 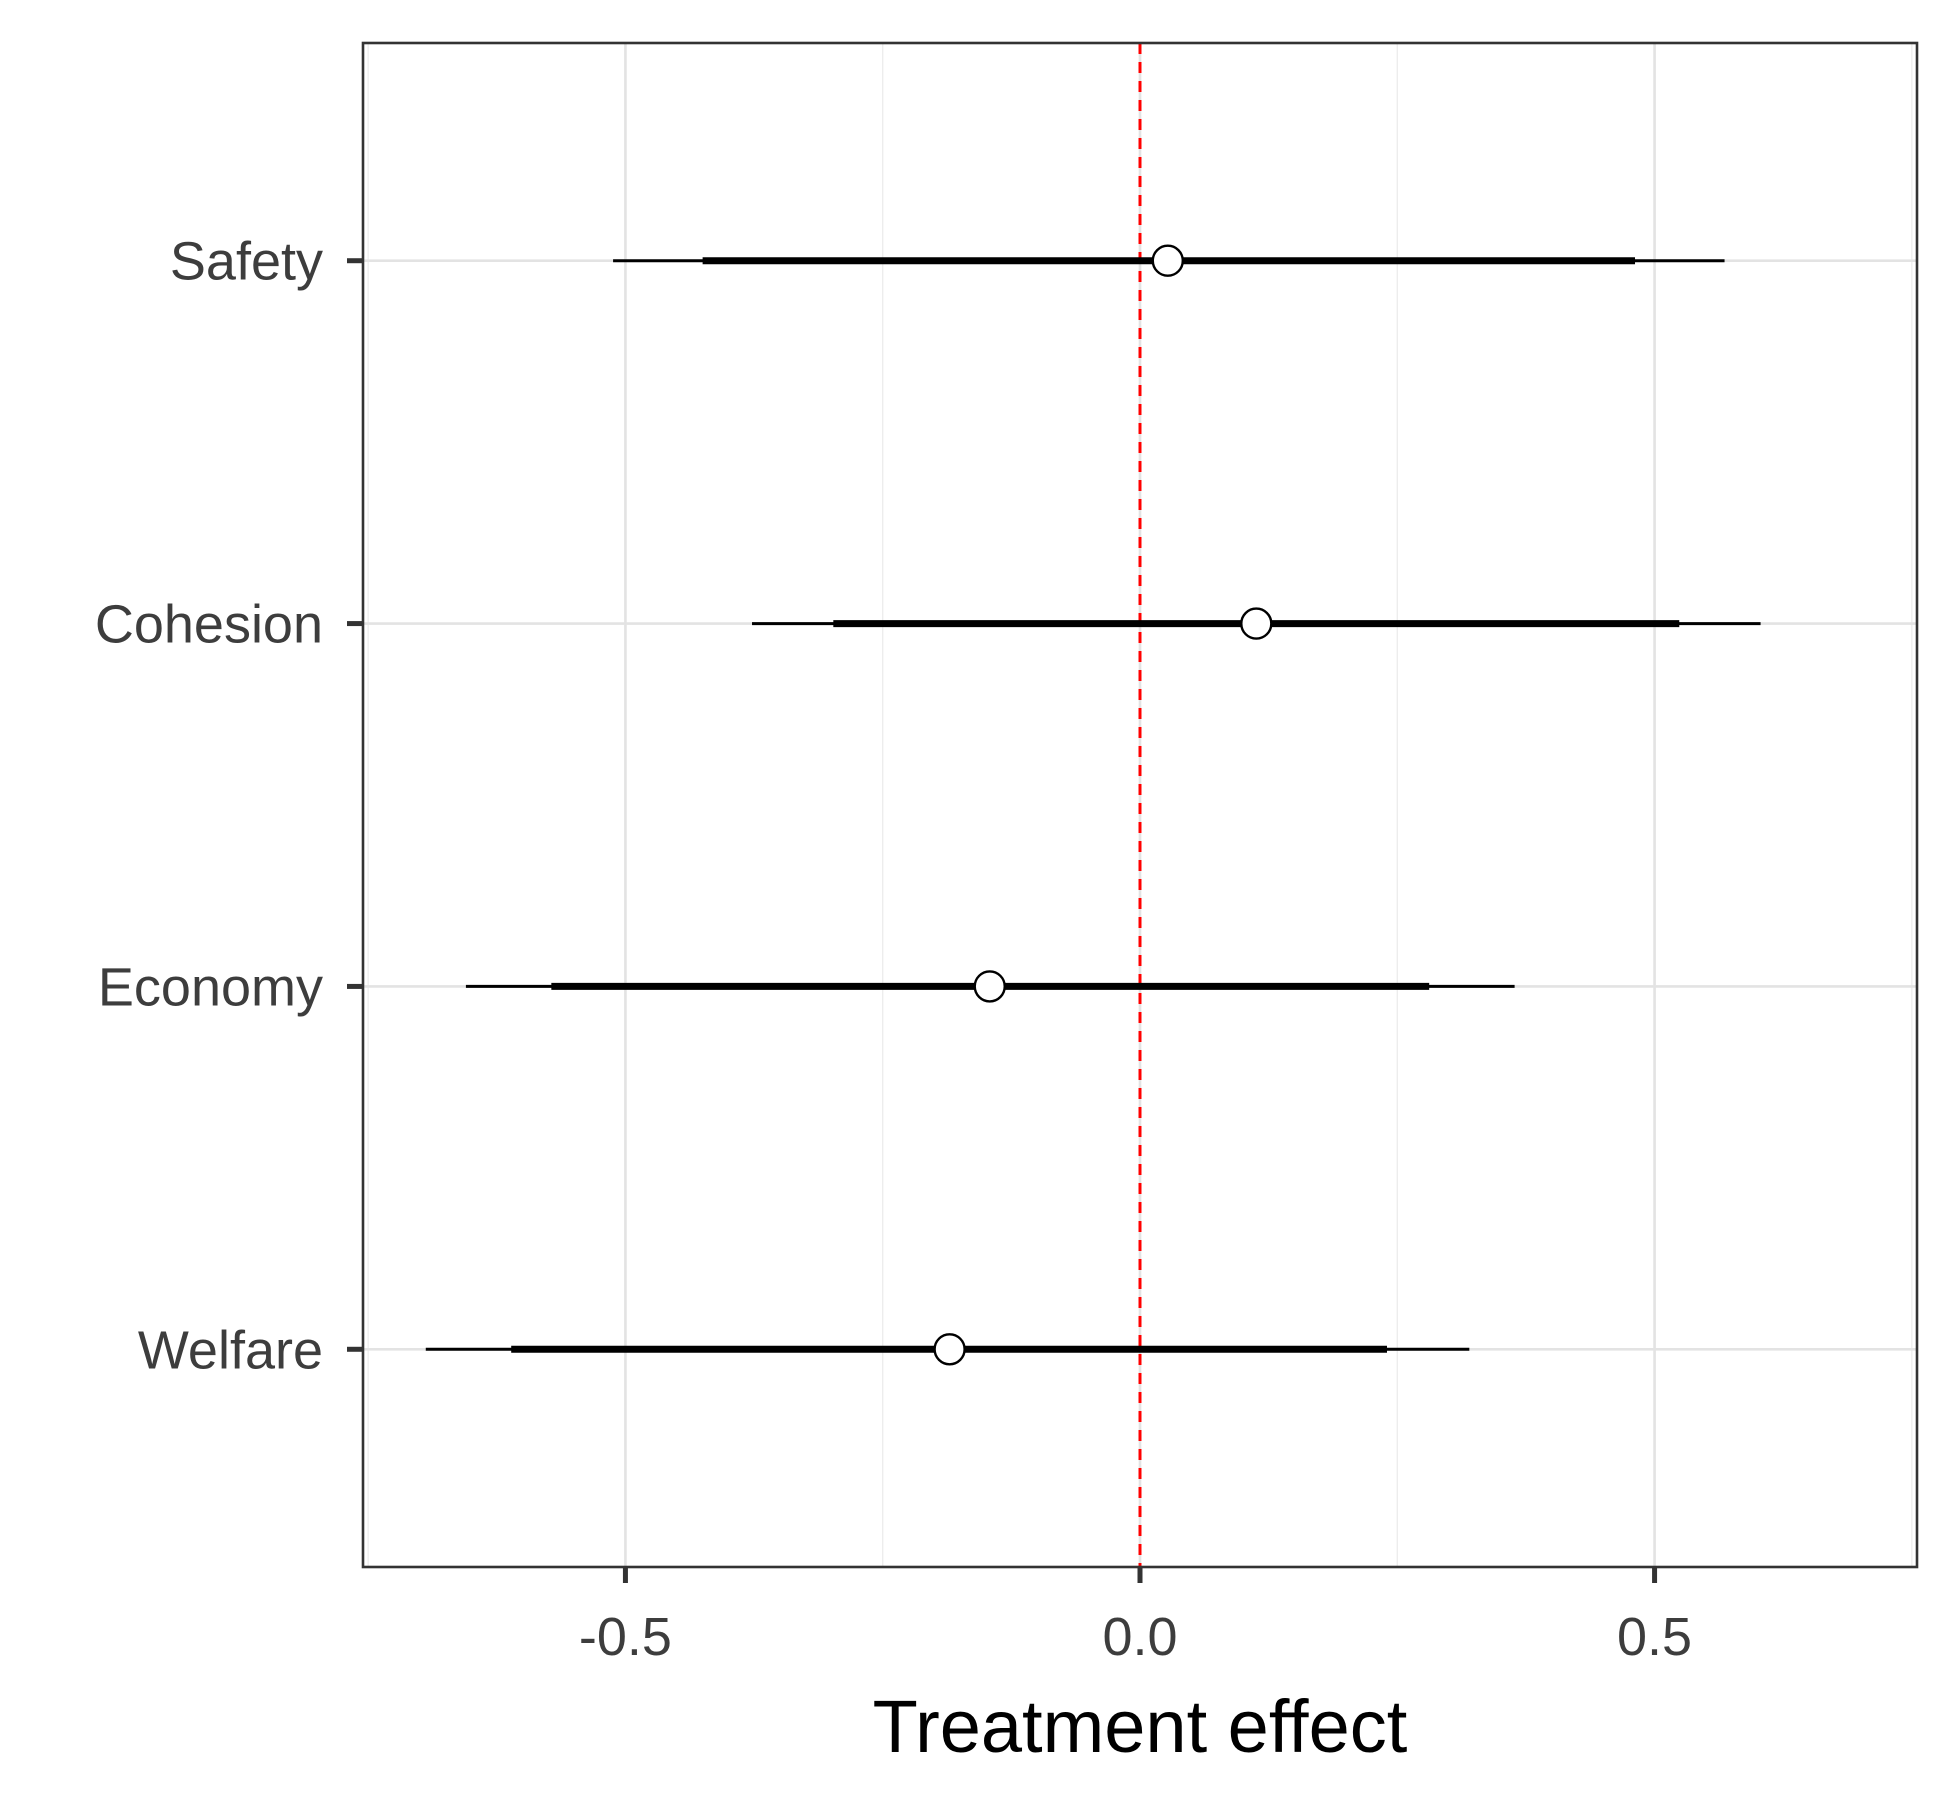 What do you see at coordinates (246, 262) in the screenshot?
I see `y-tick-label: Safety` at bounding box center [246, 262].